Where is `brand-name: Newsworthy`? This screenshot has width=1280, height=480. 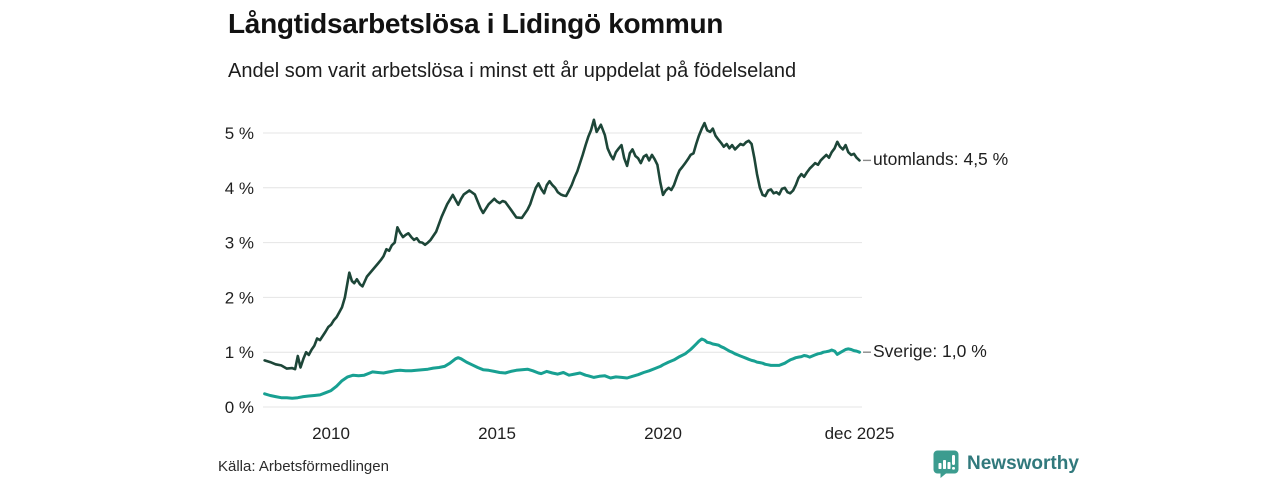 brand-name: Newsworthy is located at coordinates (1023, 463).